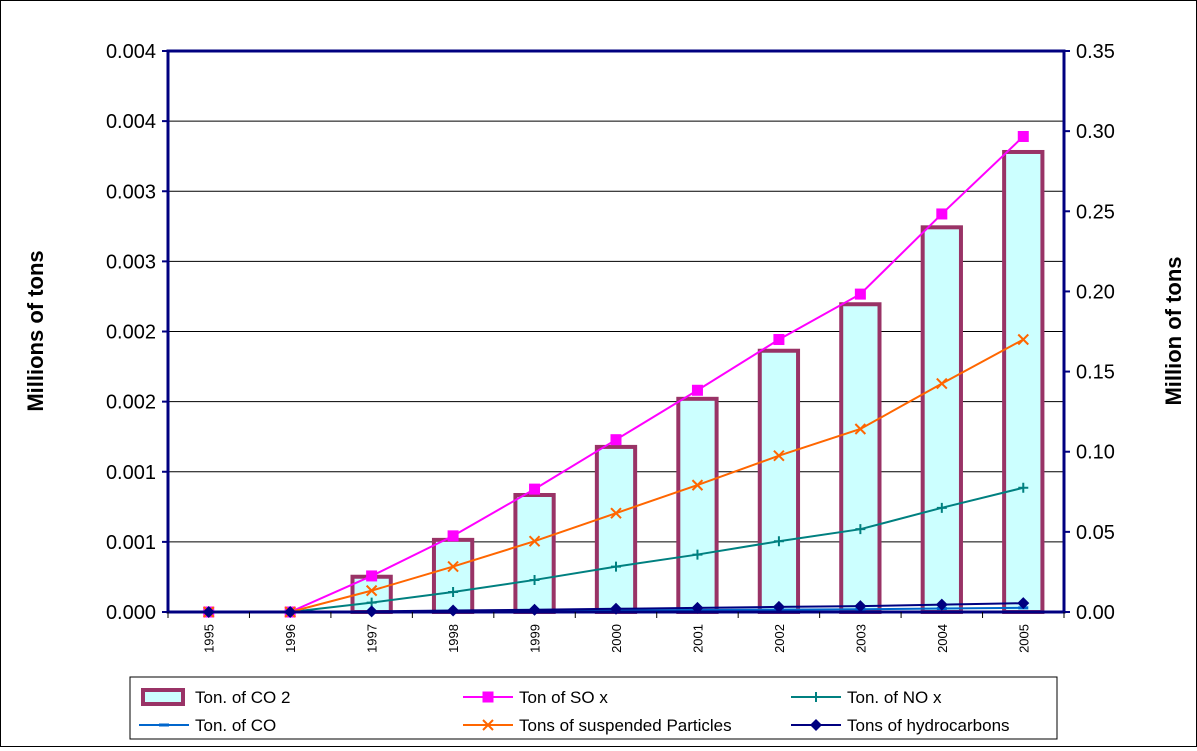 Image resolution: width=1197 pixels, height=751 pixels. I want to click on x-tick-label: 2005, so click(1023, 638).